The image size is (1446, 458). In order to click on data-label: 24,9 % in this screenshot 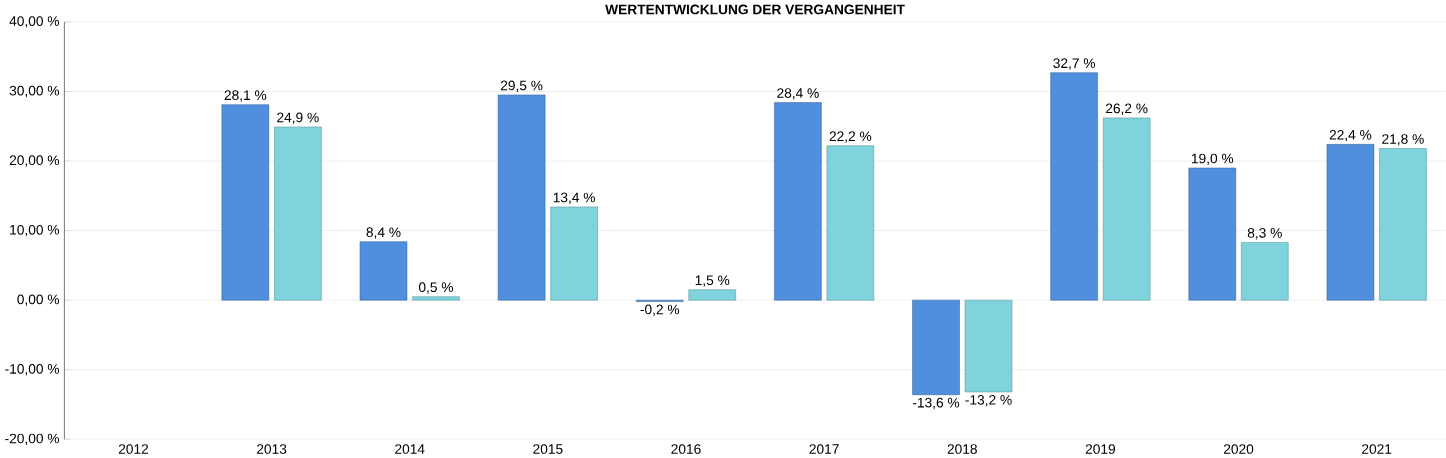, I will do `click(298, 118)`.